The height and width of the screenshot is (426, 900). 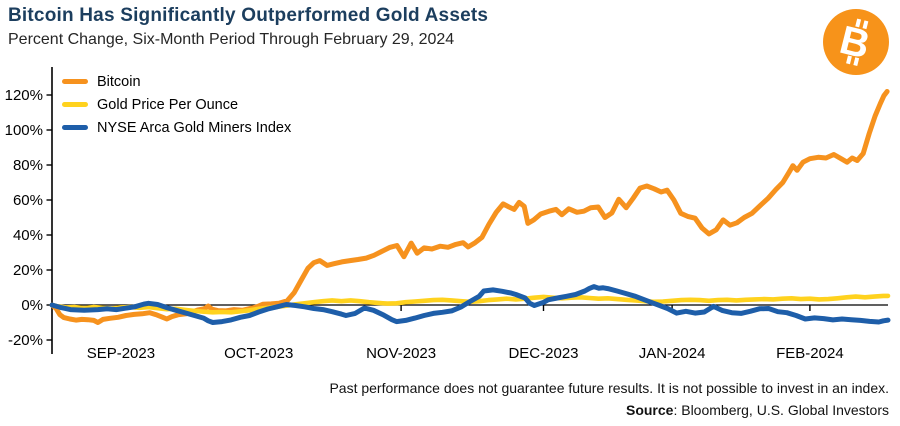 What do you see at coordinates (168, 104) in the screenshot?
I see `legend-label: Gold Price Per Ounce` at bounding box center [168, 104].